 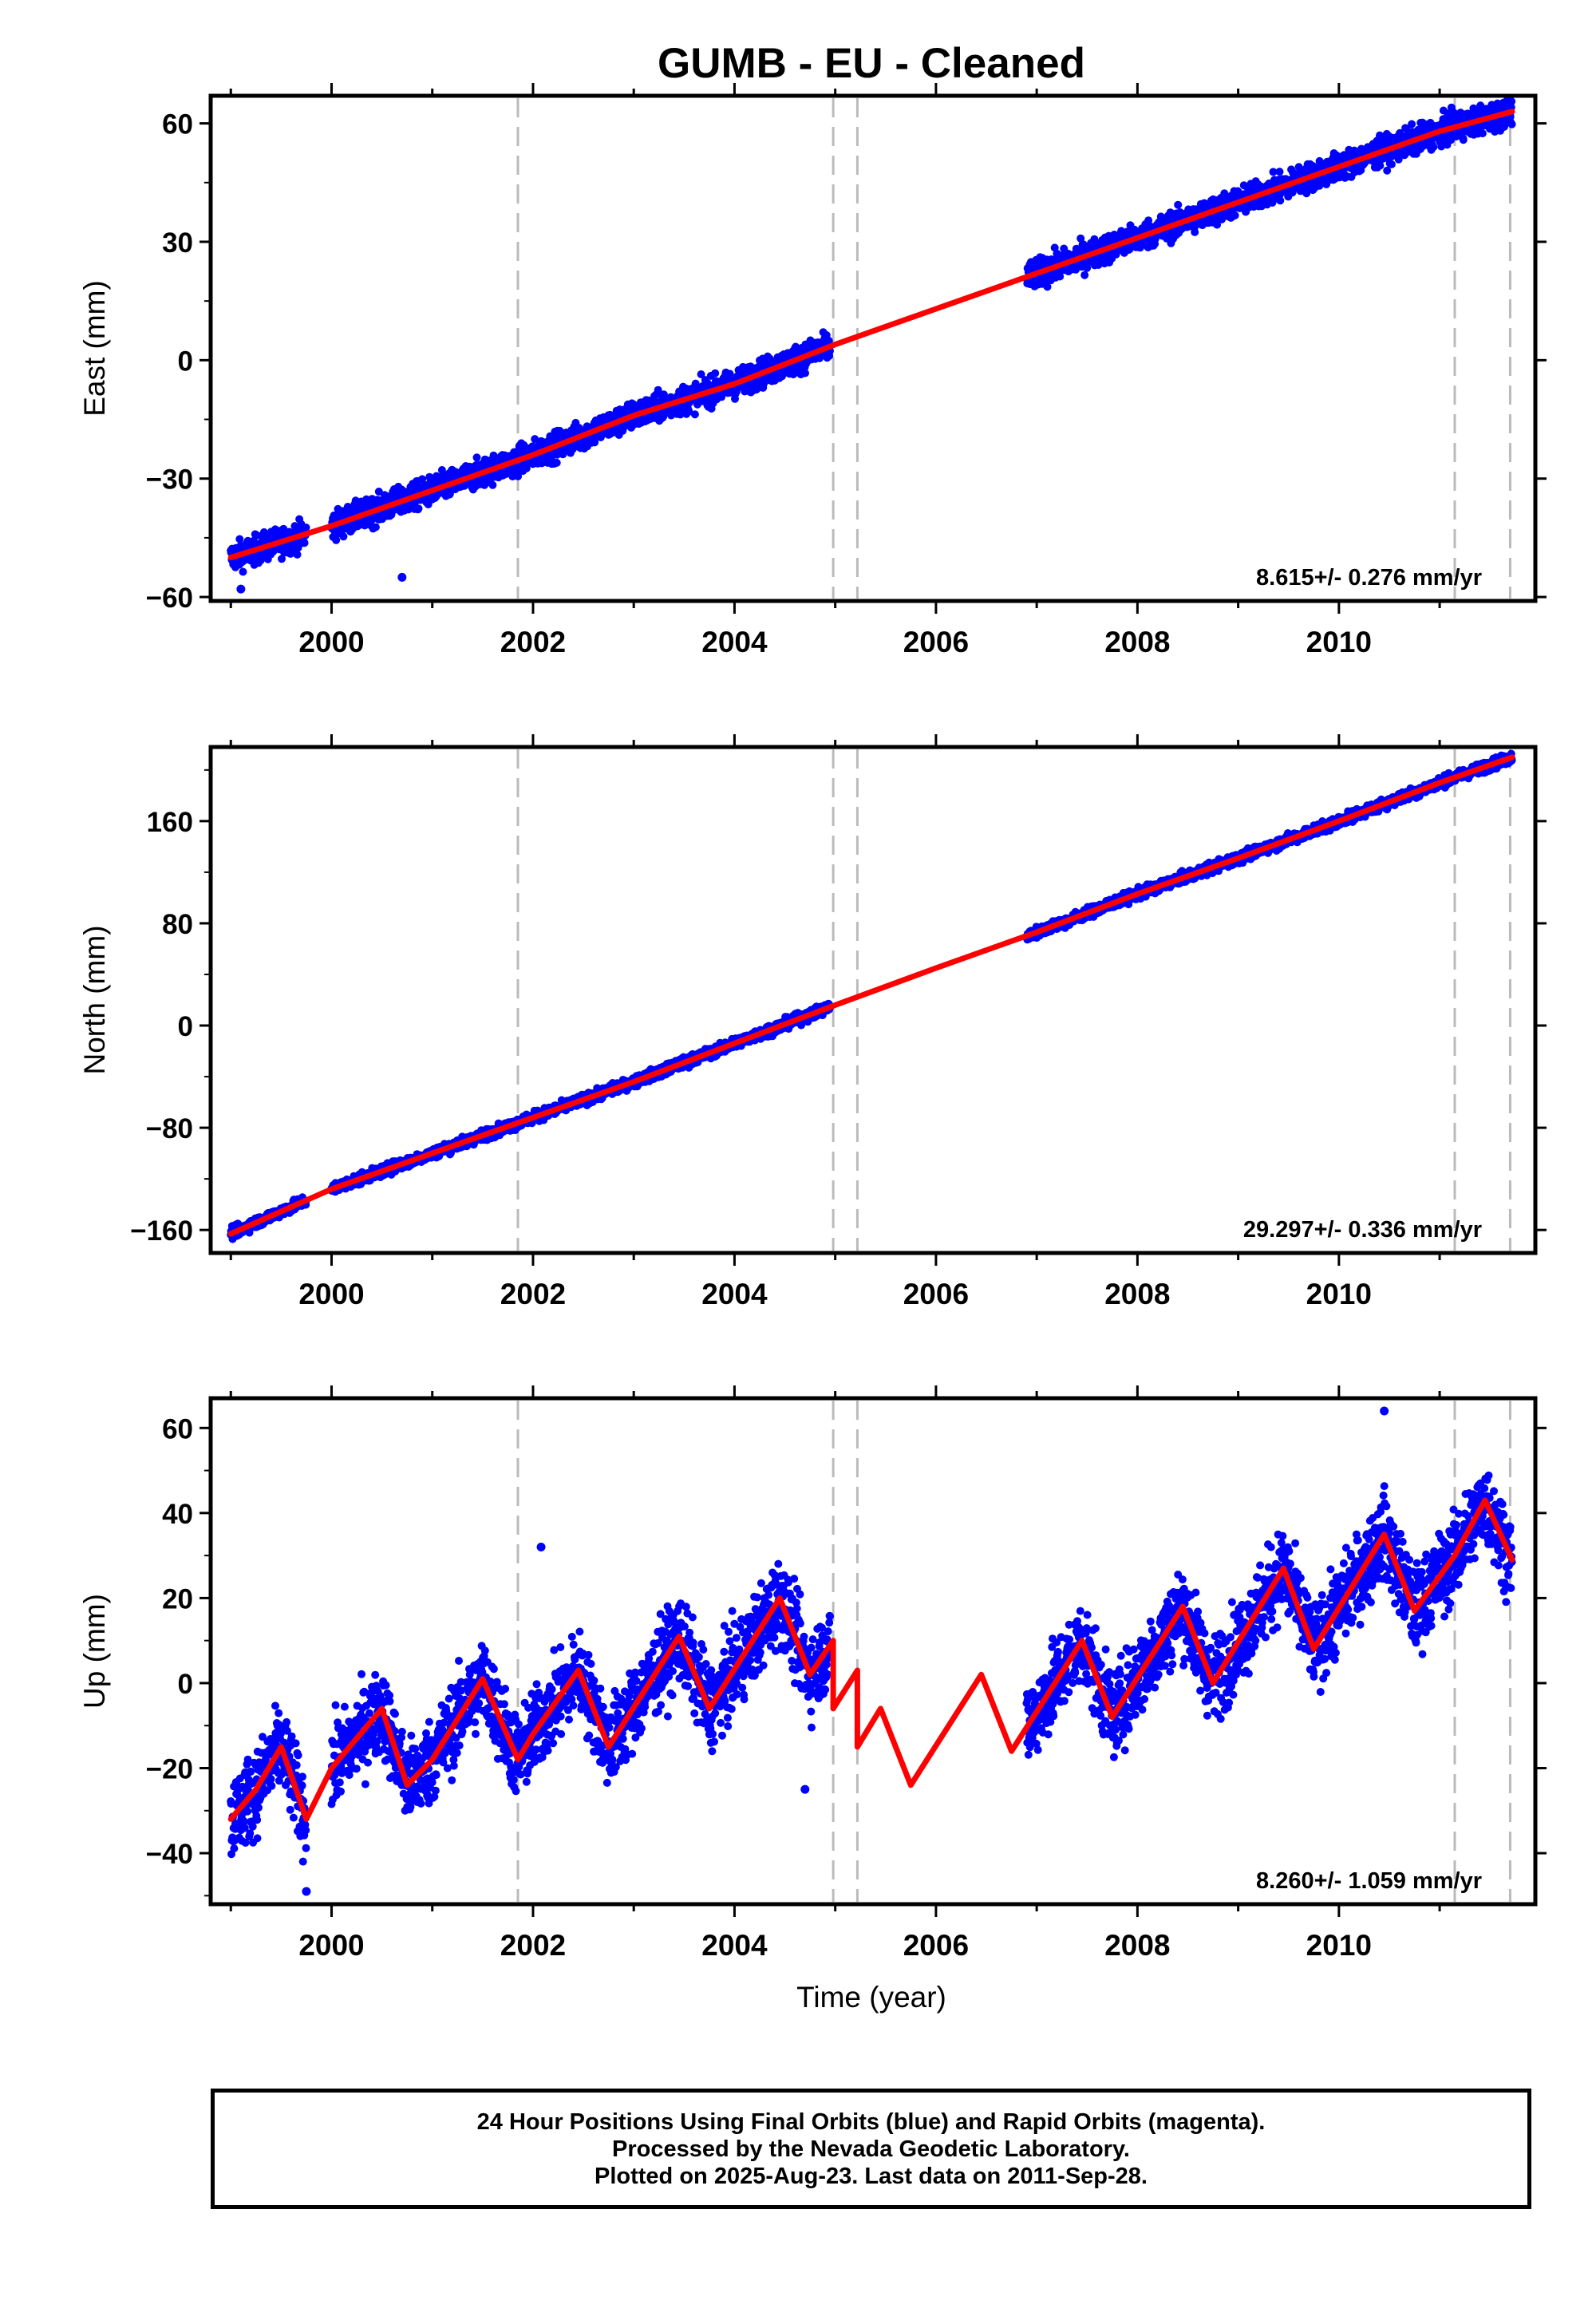 What do you see at coordinates (936, 642) in the screenshot?
I see `east-xtick-label: 2006` at bounding box center [936, 642].